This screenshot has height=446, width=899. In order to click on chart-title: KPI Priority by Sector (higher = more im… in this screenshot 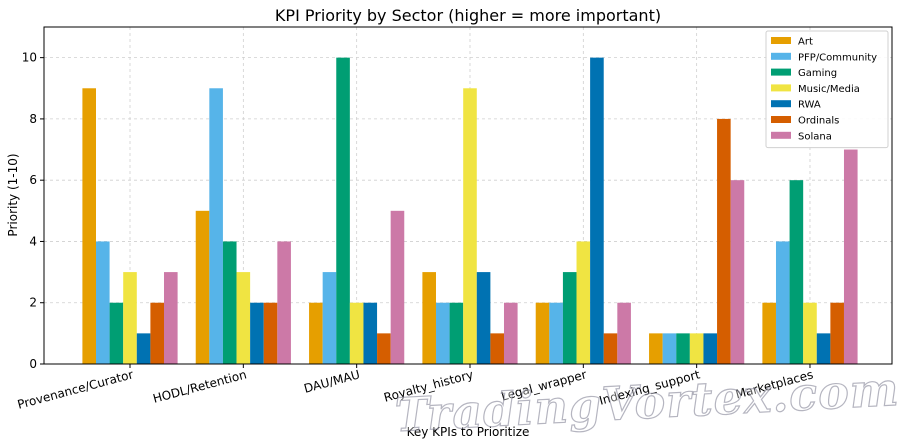, I will do `click(468, 15)`.